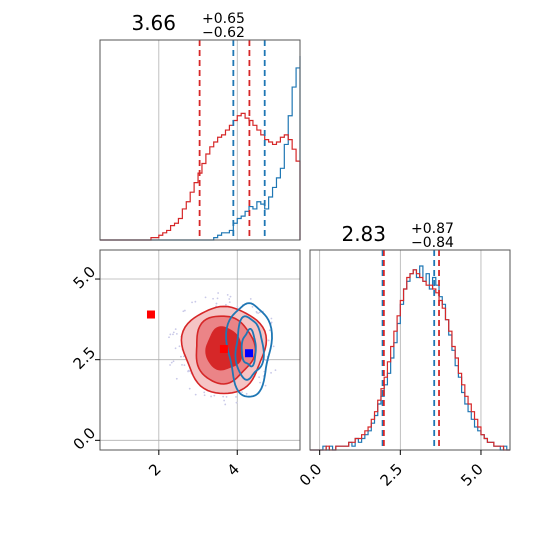 This screenshot has height=550, width=550. Describe the element at coordinates (472, 475) in the screenshot. I see `x-tick-label: 5.0` at that location.